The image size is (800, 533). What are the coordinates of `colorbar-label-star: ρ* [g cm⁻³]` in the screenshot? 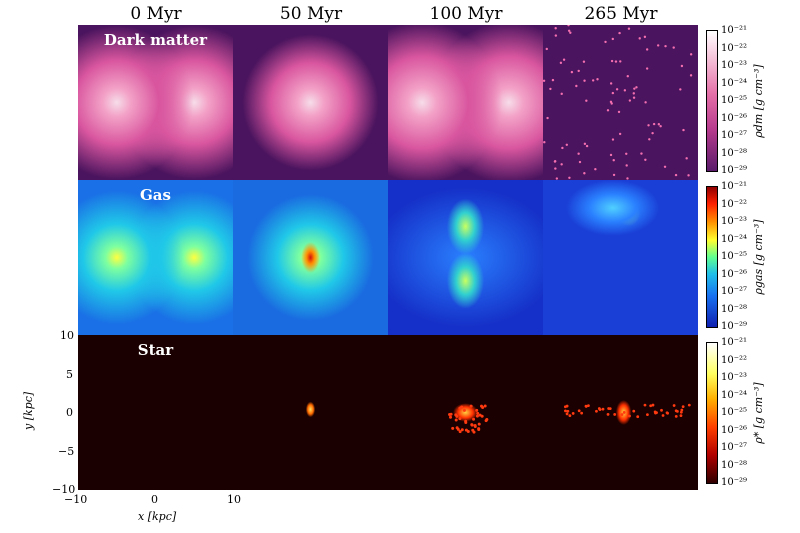 It's located at (758, 413).